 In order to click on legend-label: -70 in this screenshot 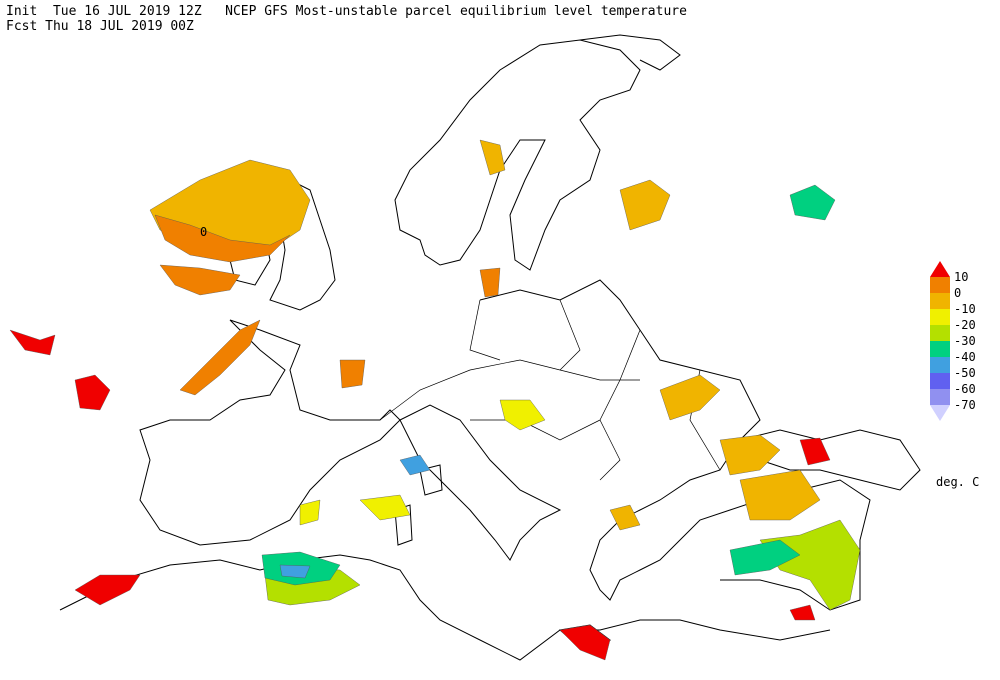, I will do `click(965, 405)`.